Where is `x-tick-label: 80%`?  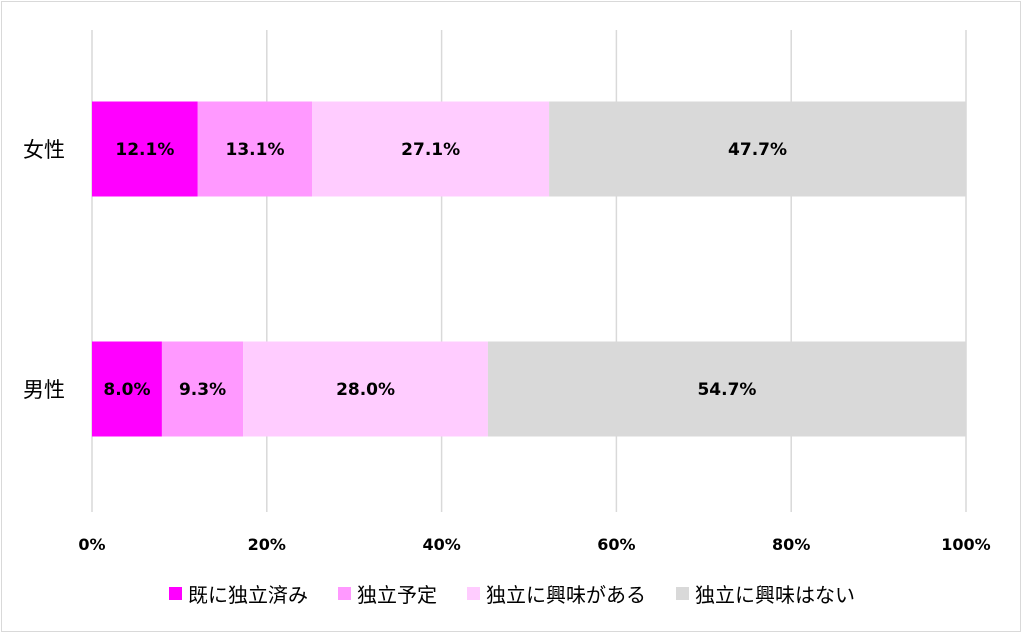
x-tick-label: 80% is located at coordinates (791, 544).